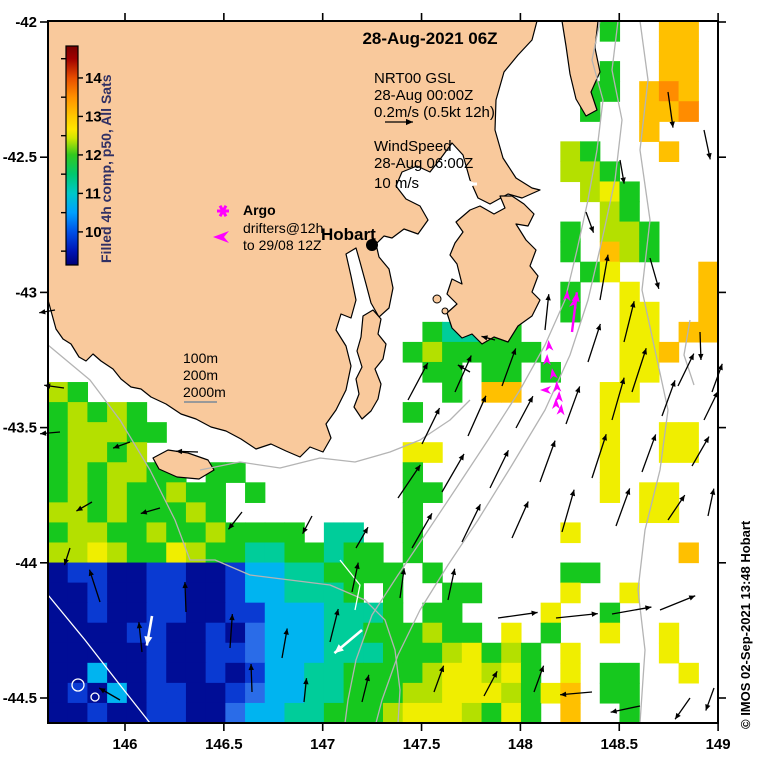  Describe the element at coordinates (283, 228) in the screenshot. I see `drifters-legend-line1: drifters@12h` at that location.